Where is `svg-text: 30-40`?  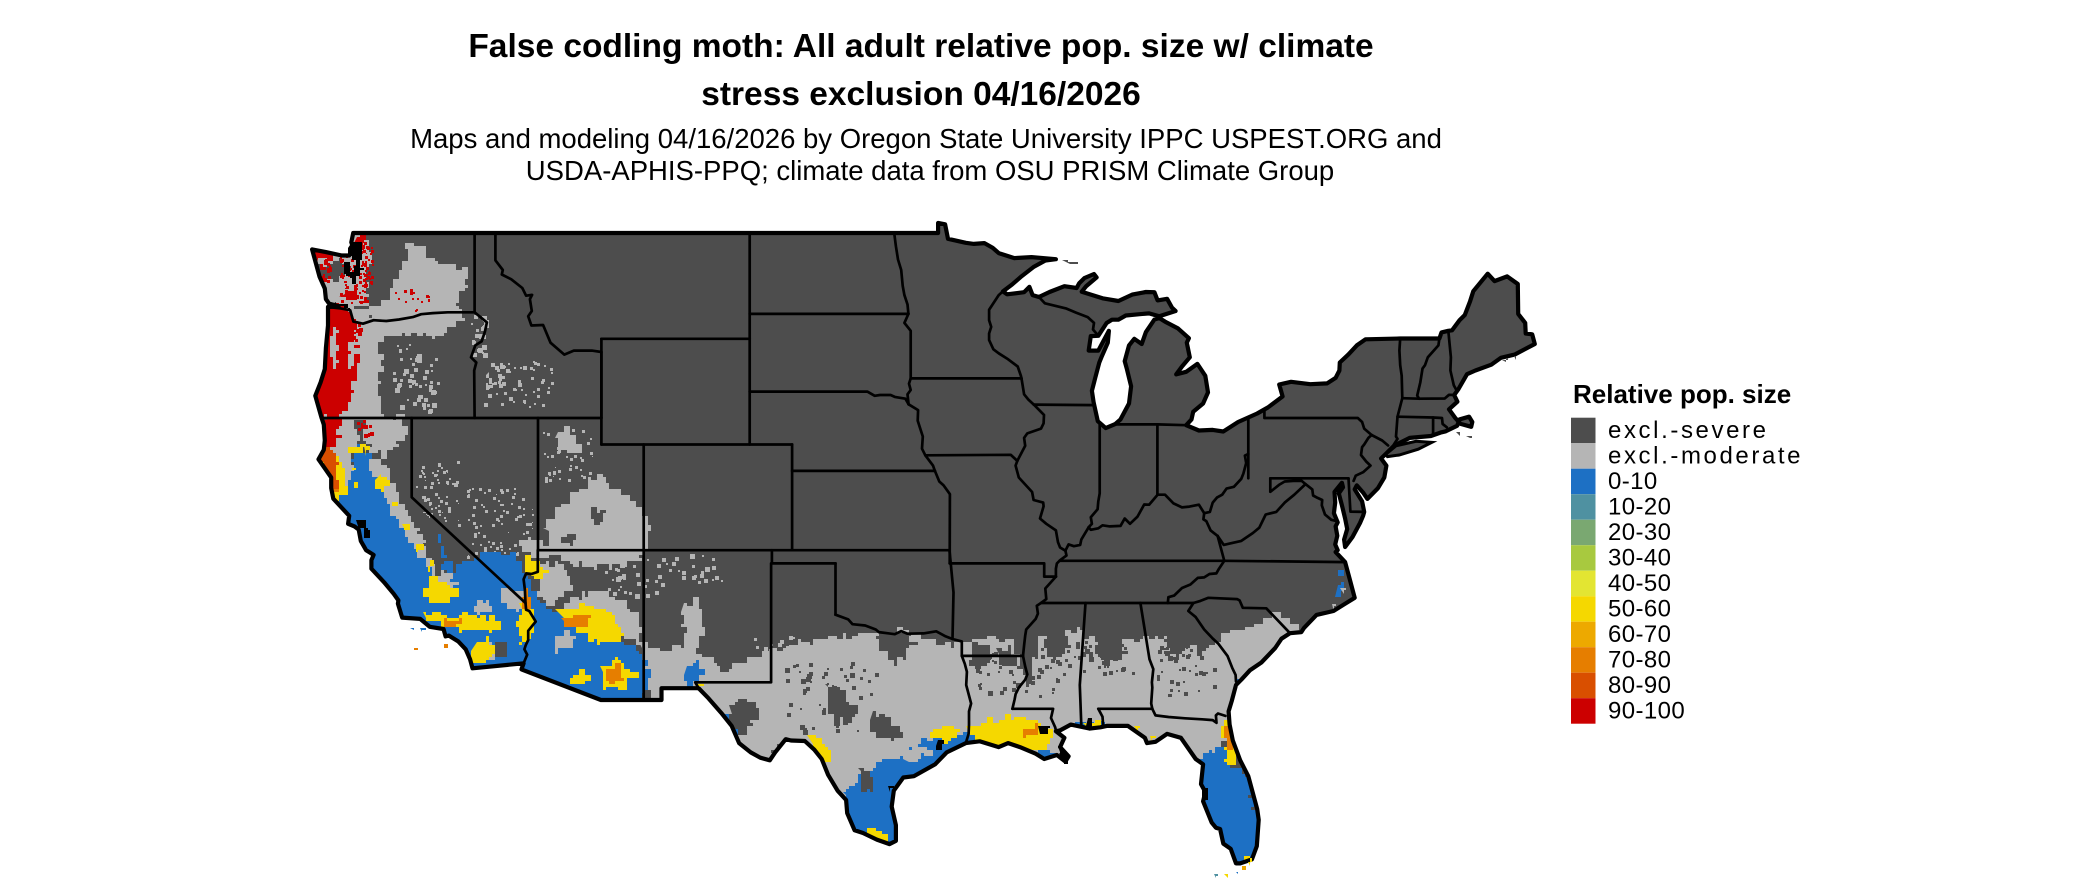 svg-text: 30-40 is located at coordinates (1639, 557).